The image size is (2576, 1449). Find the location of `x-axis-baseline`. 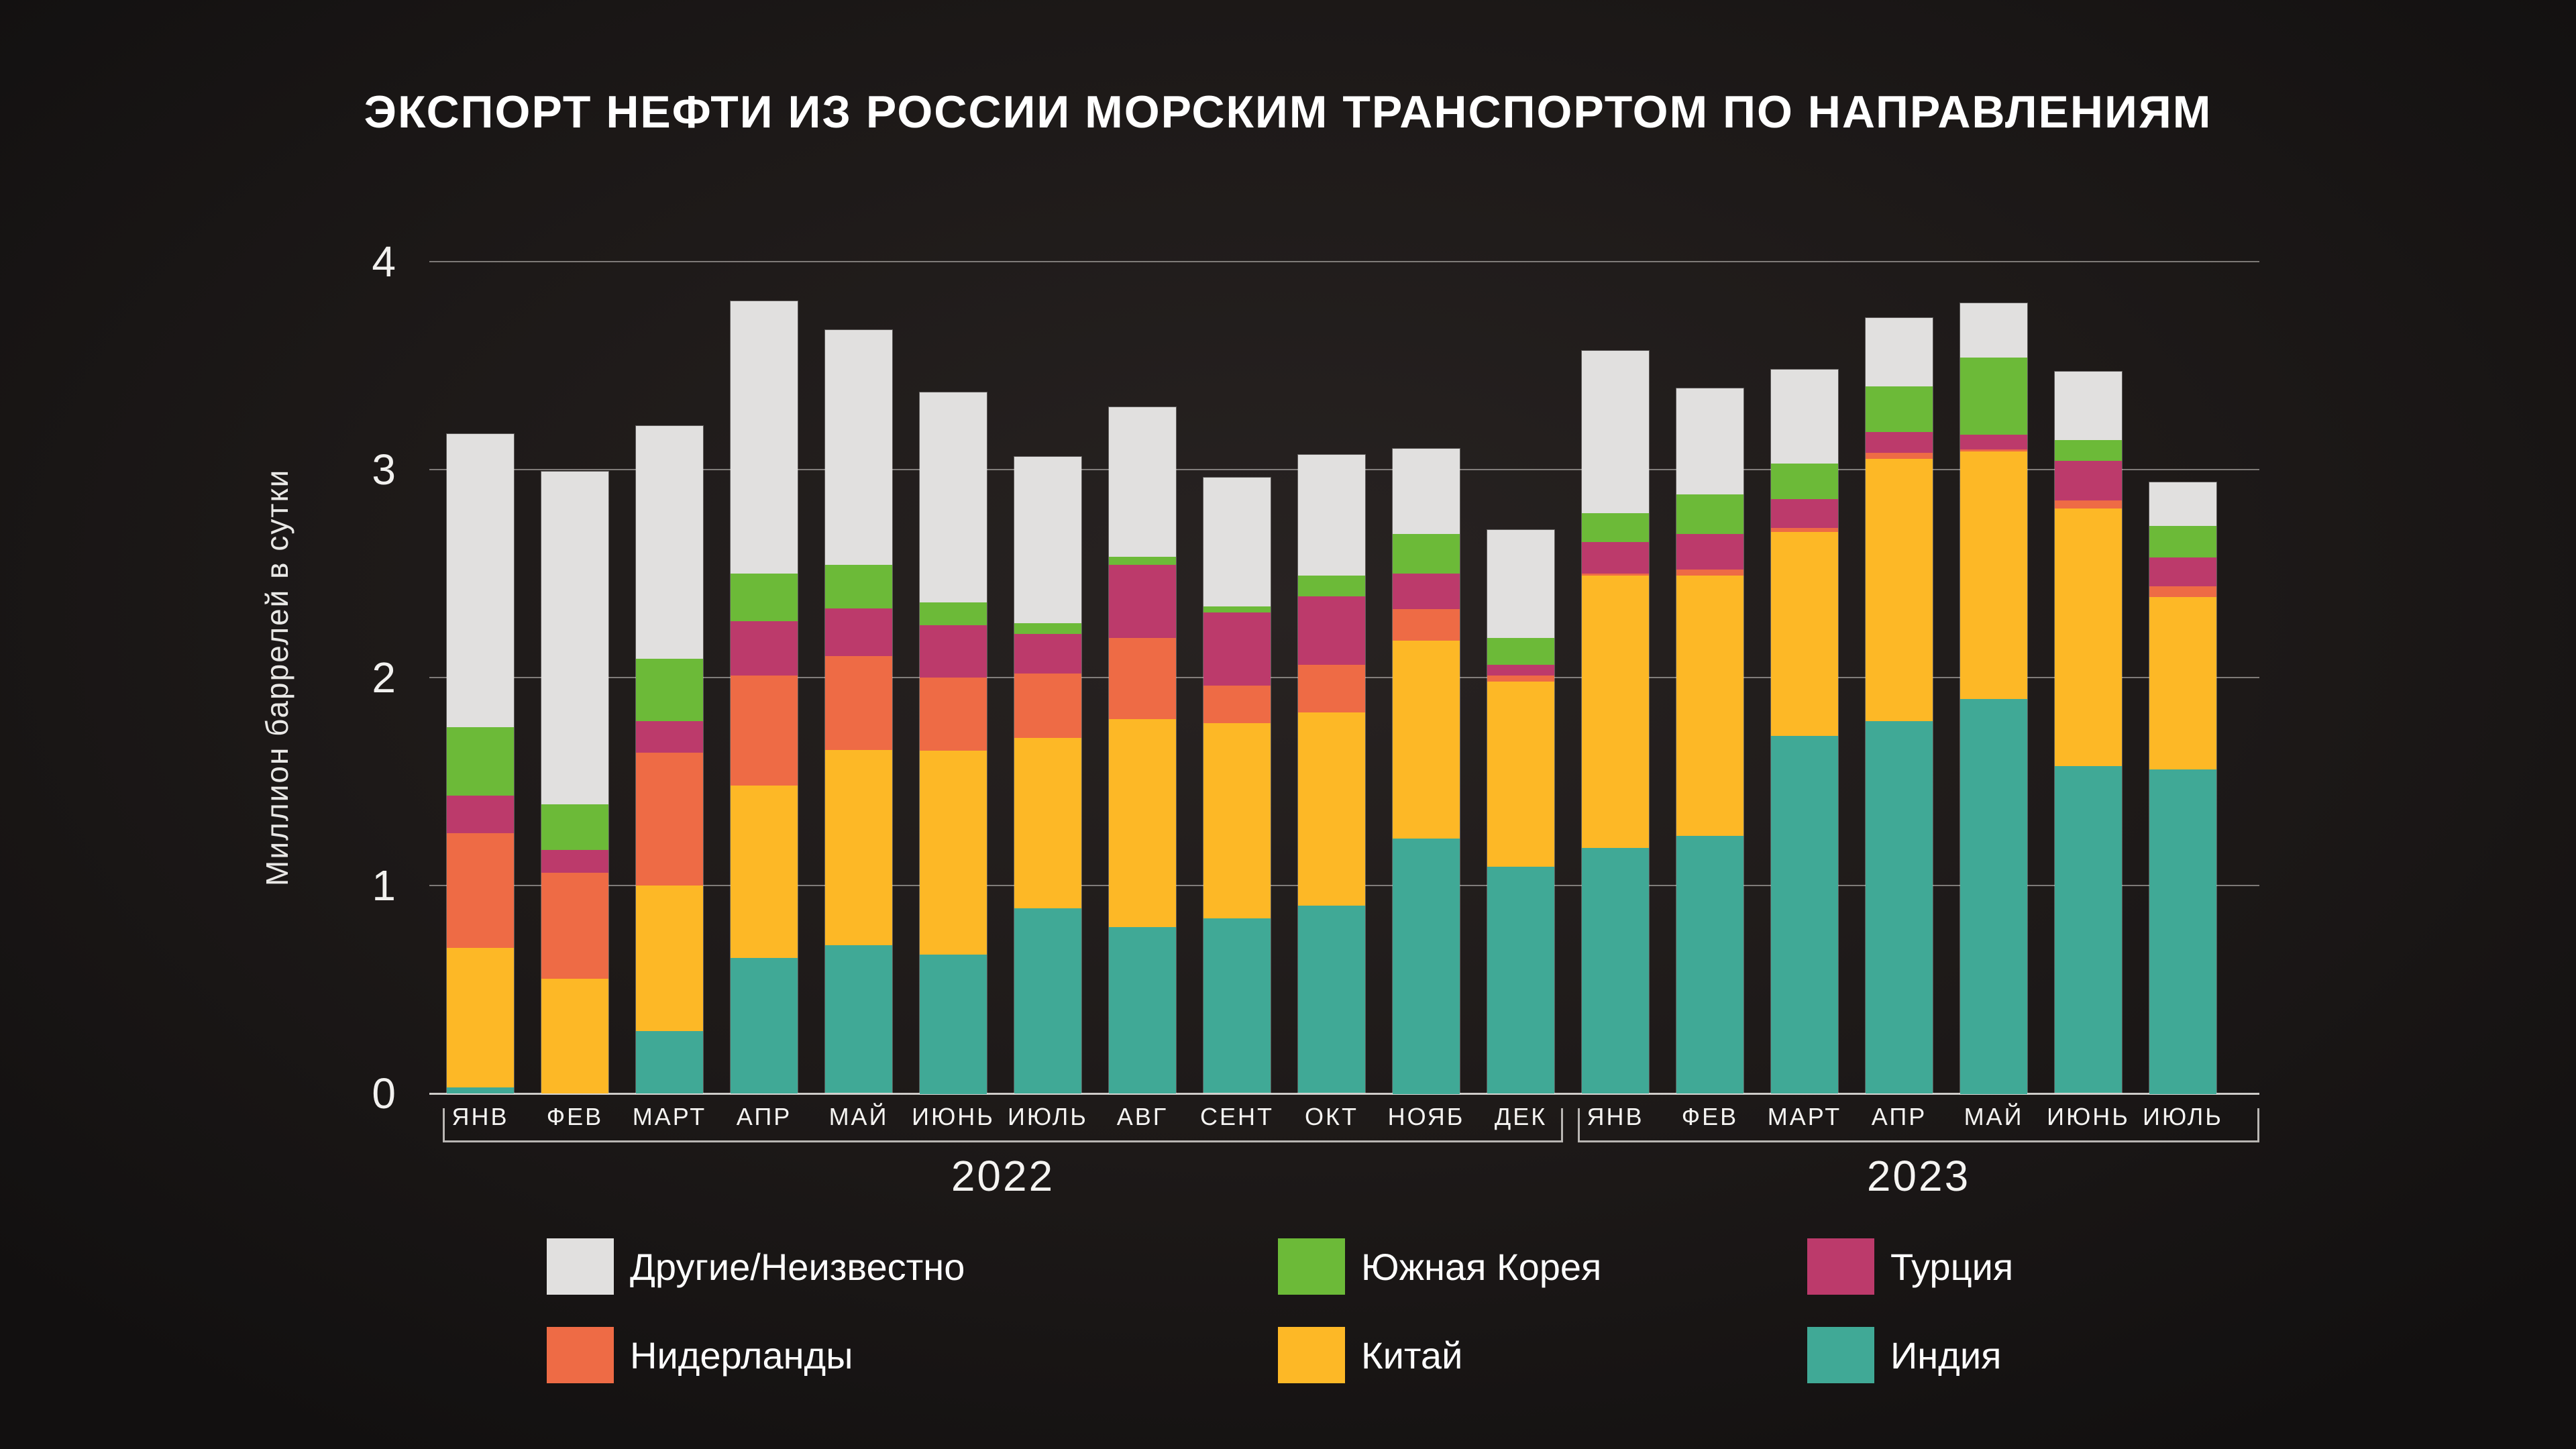

x-axis-baseline is located at coordinates (1344, 1094).